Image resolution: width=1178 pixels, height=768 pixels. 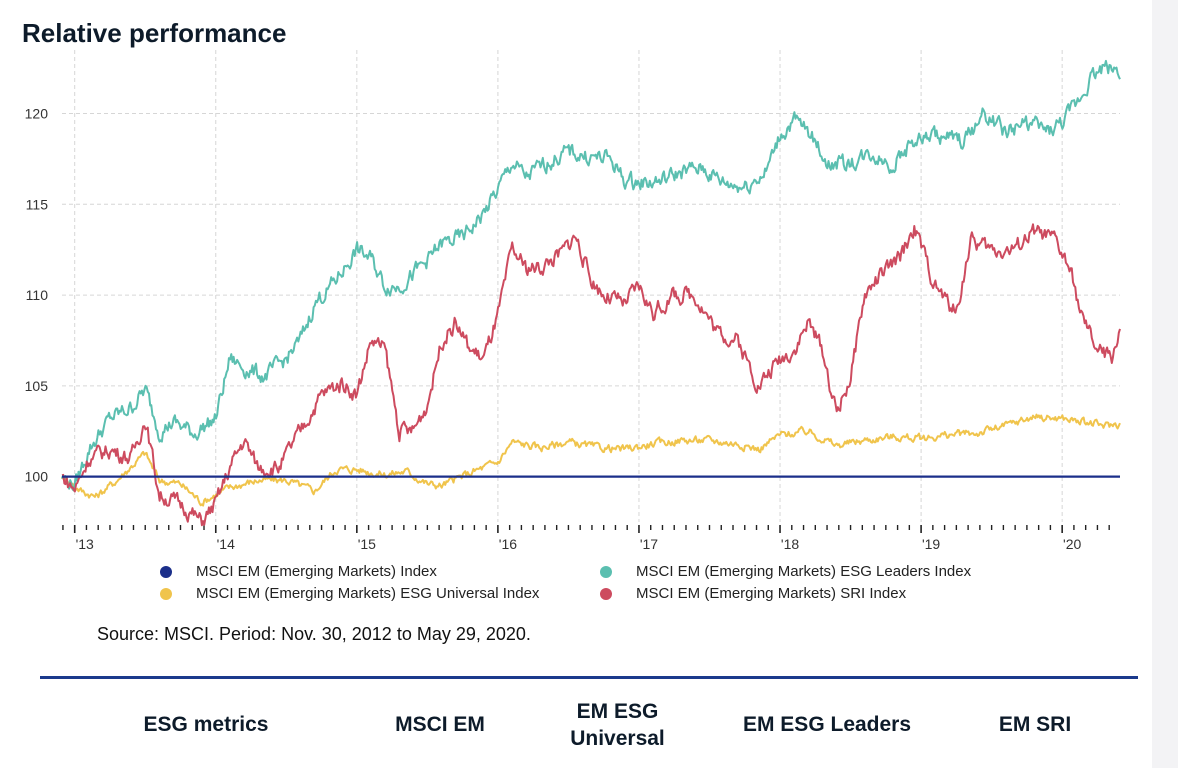 I want to click on y-tick-label-105: 105, so click(x=37, y=386).